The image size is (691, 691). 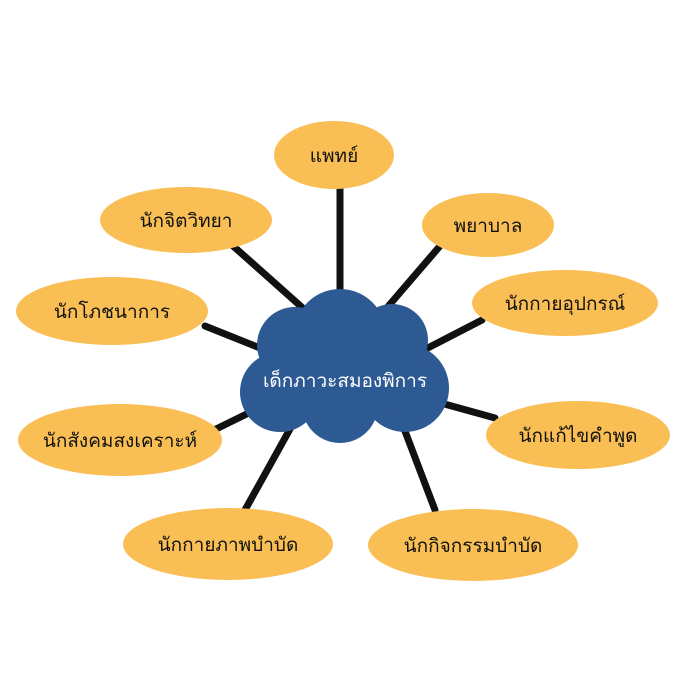 I want to click on node-label-doctor: แพทย์, so click(x=334, y=156).